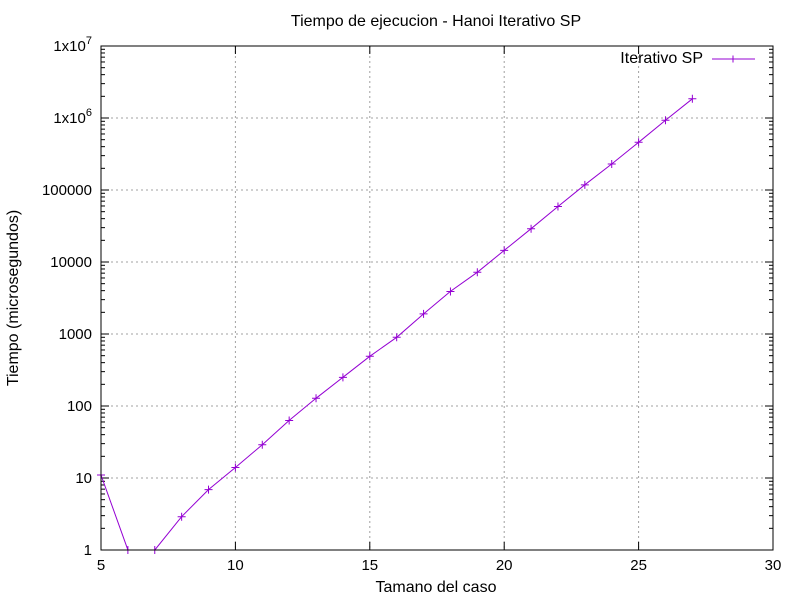  Describe the element at coordinates (72, 117) in the screenshot. I see `y-tick-label: 1x10⁶` at that location.